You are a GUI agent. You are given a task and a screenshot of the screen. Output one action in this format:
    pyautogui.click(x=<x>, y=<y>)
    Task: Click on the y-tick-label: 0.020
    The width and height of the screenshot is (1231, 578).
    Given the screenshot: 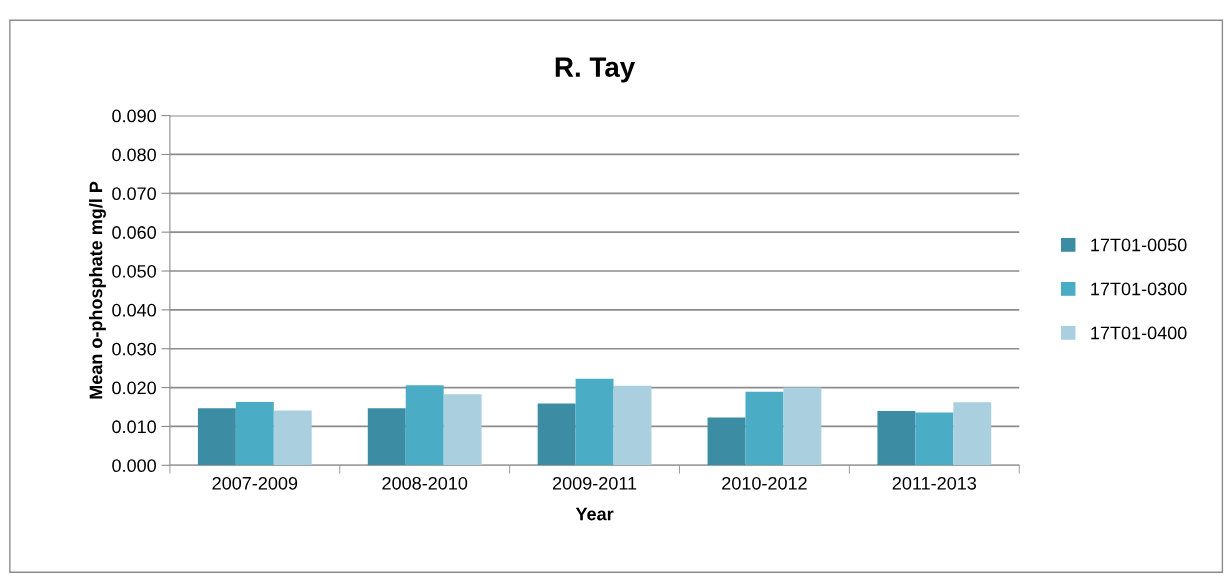 What is the action you would take?
    pyautogui.click(x=134, y=388)
    